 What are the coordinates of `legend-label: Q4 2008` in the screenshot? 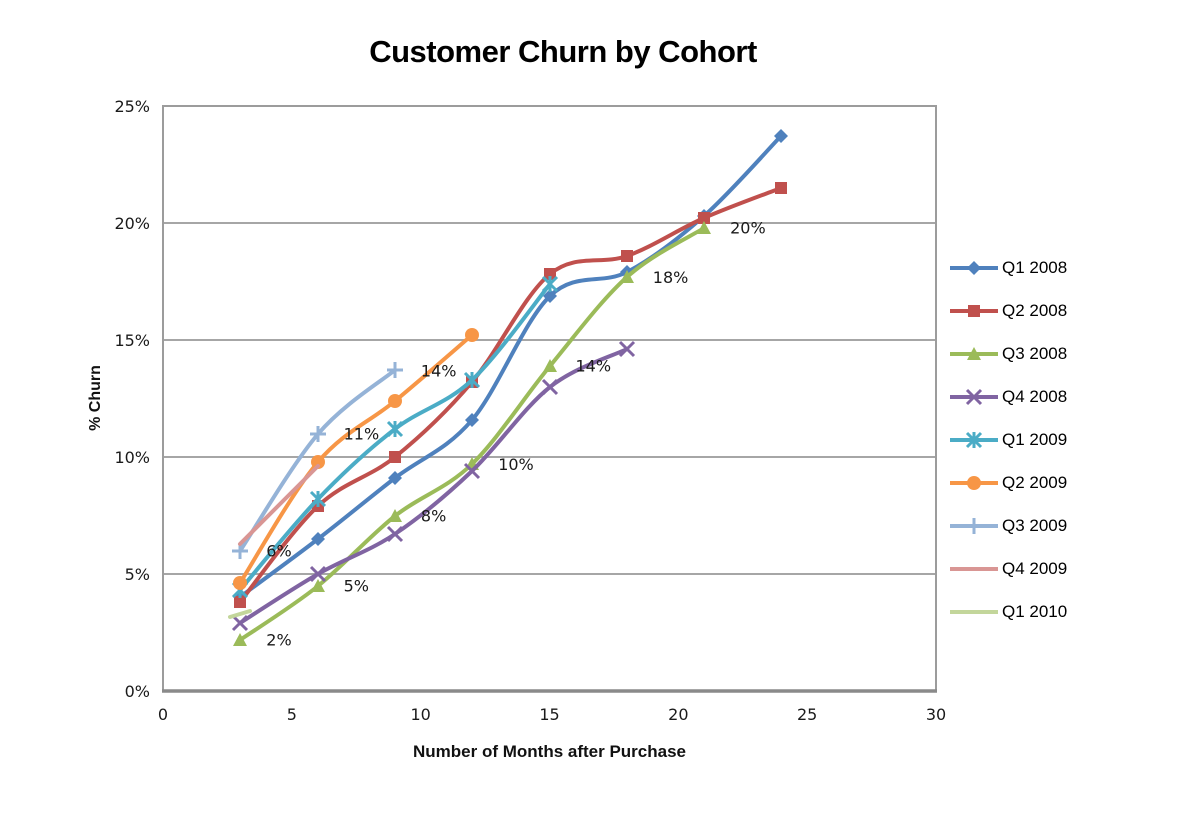 It's located at (1035, 396).